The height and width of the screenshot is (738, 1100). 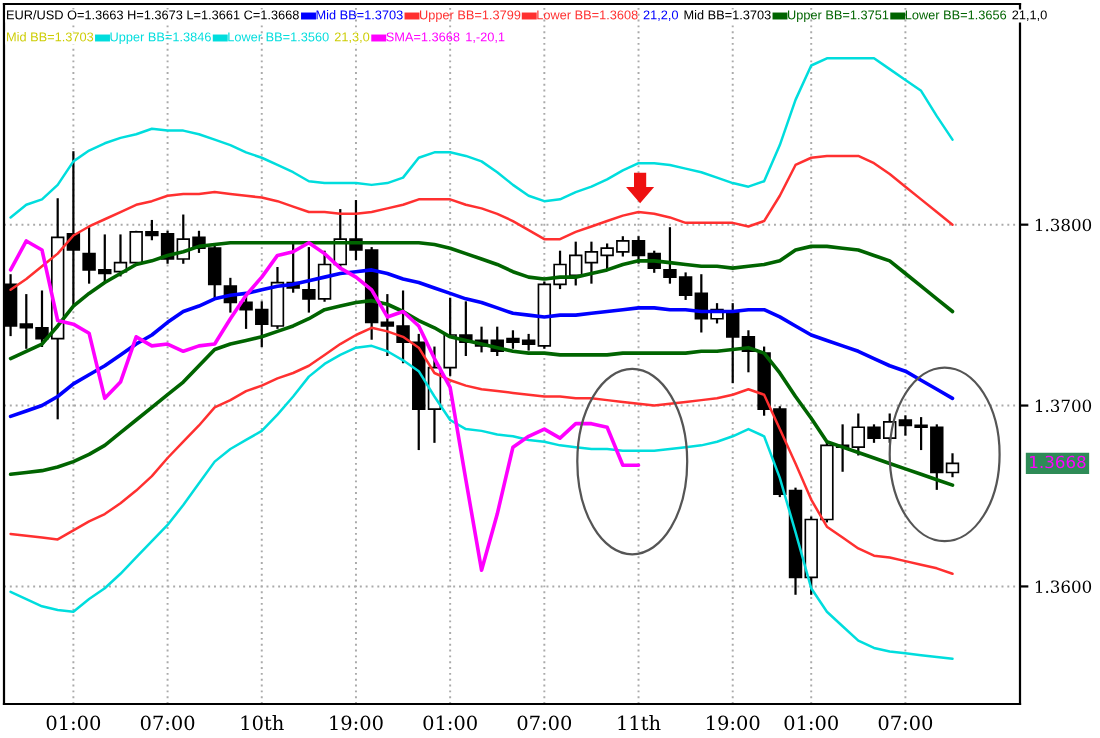 What do you see at coordinates (1058, 462) in the screenshot?
I see `text: 1.3668` at bounding box center [1058, 462].